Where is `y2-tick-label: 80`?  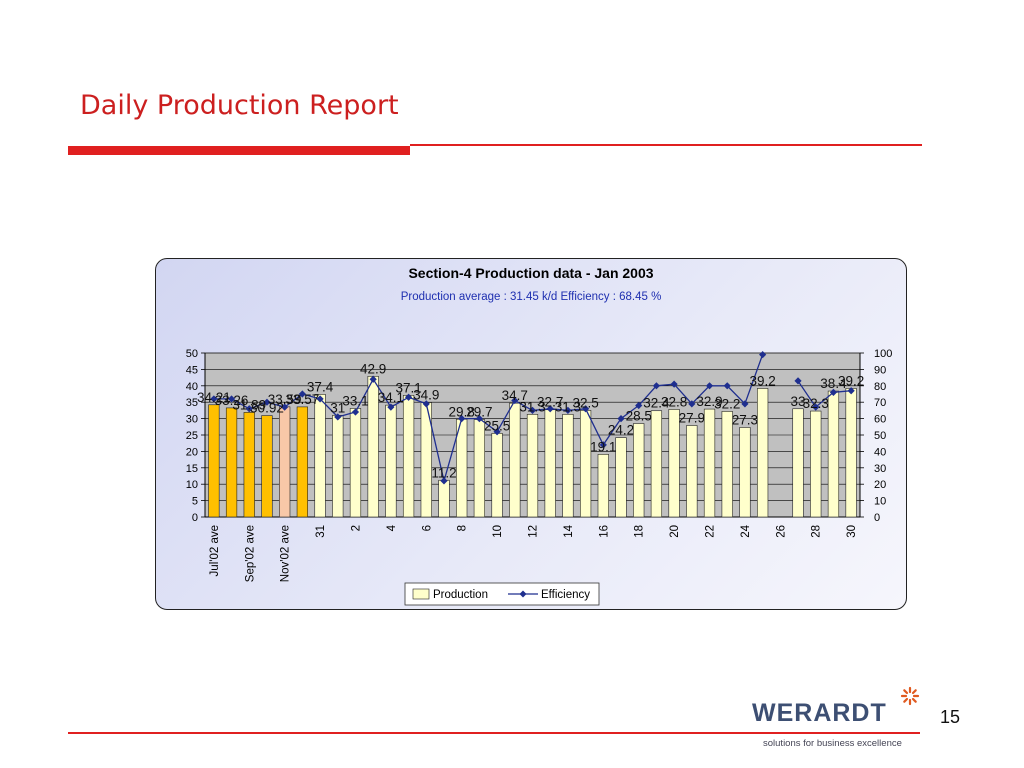
y2-tick-label: 80 is located at coordinates (880, 387).